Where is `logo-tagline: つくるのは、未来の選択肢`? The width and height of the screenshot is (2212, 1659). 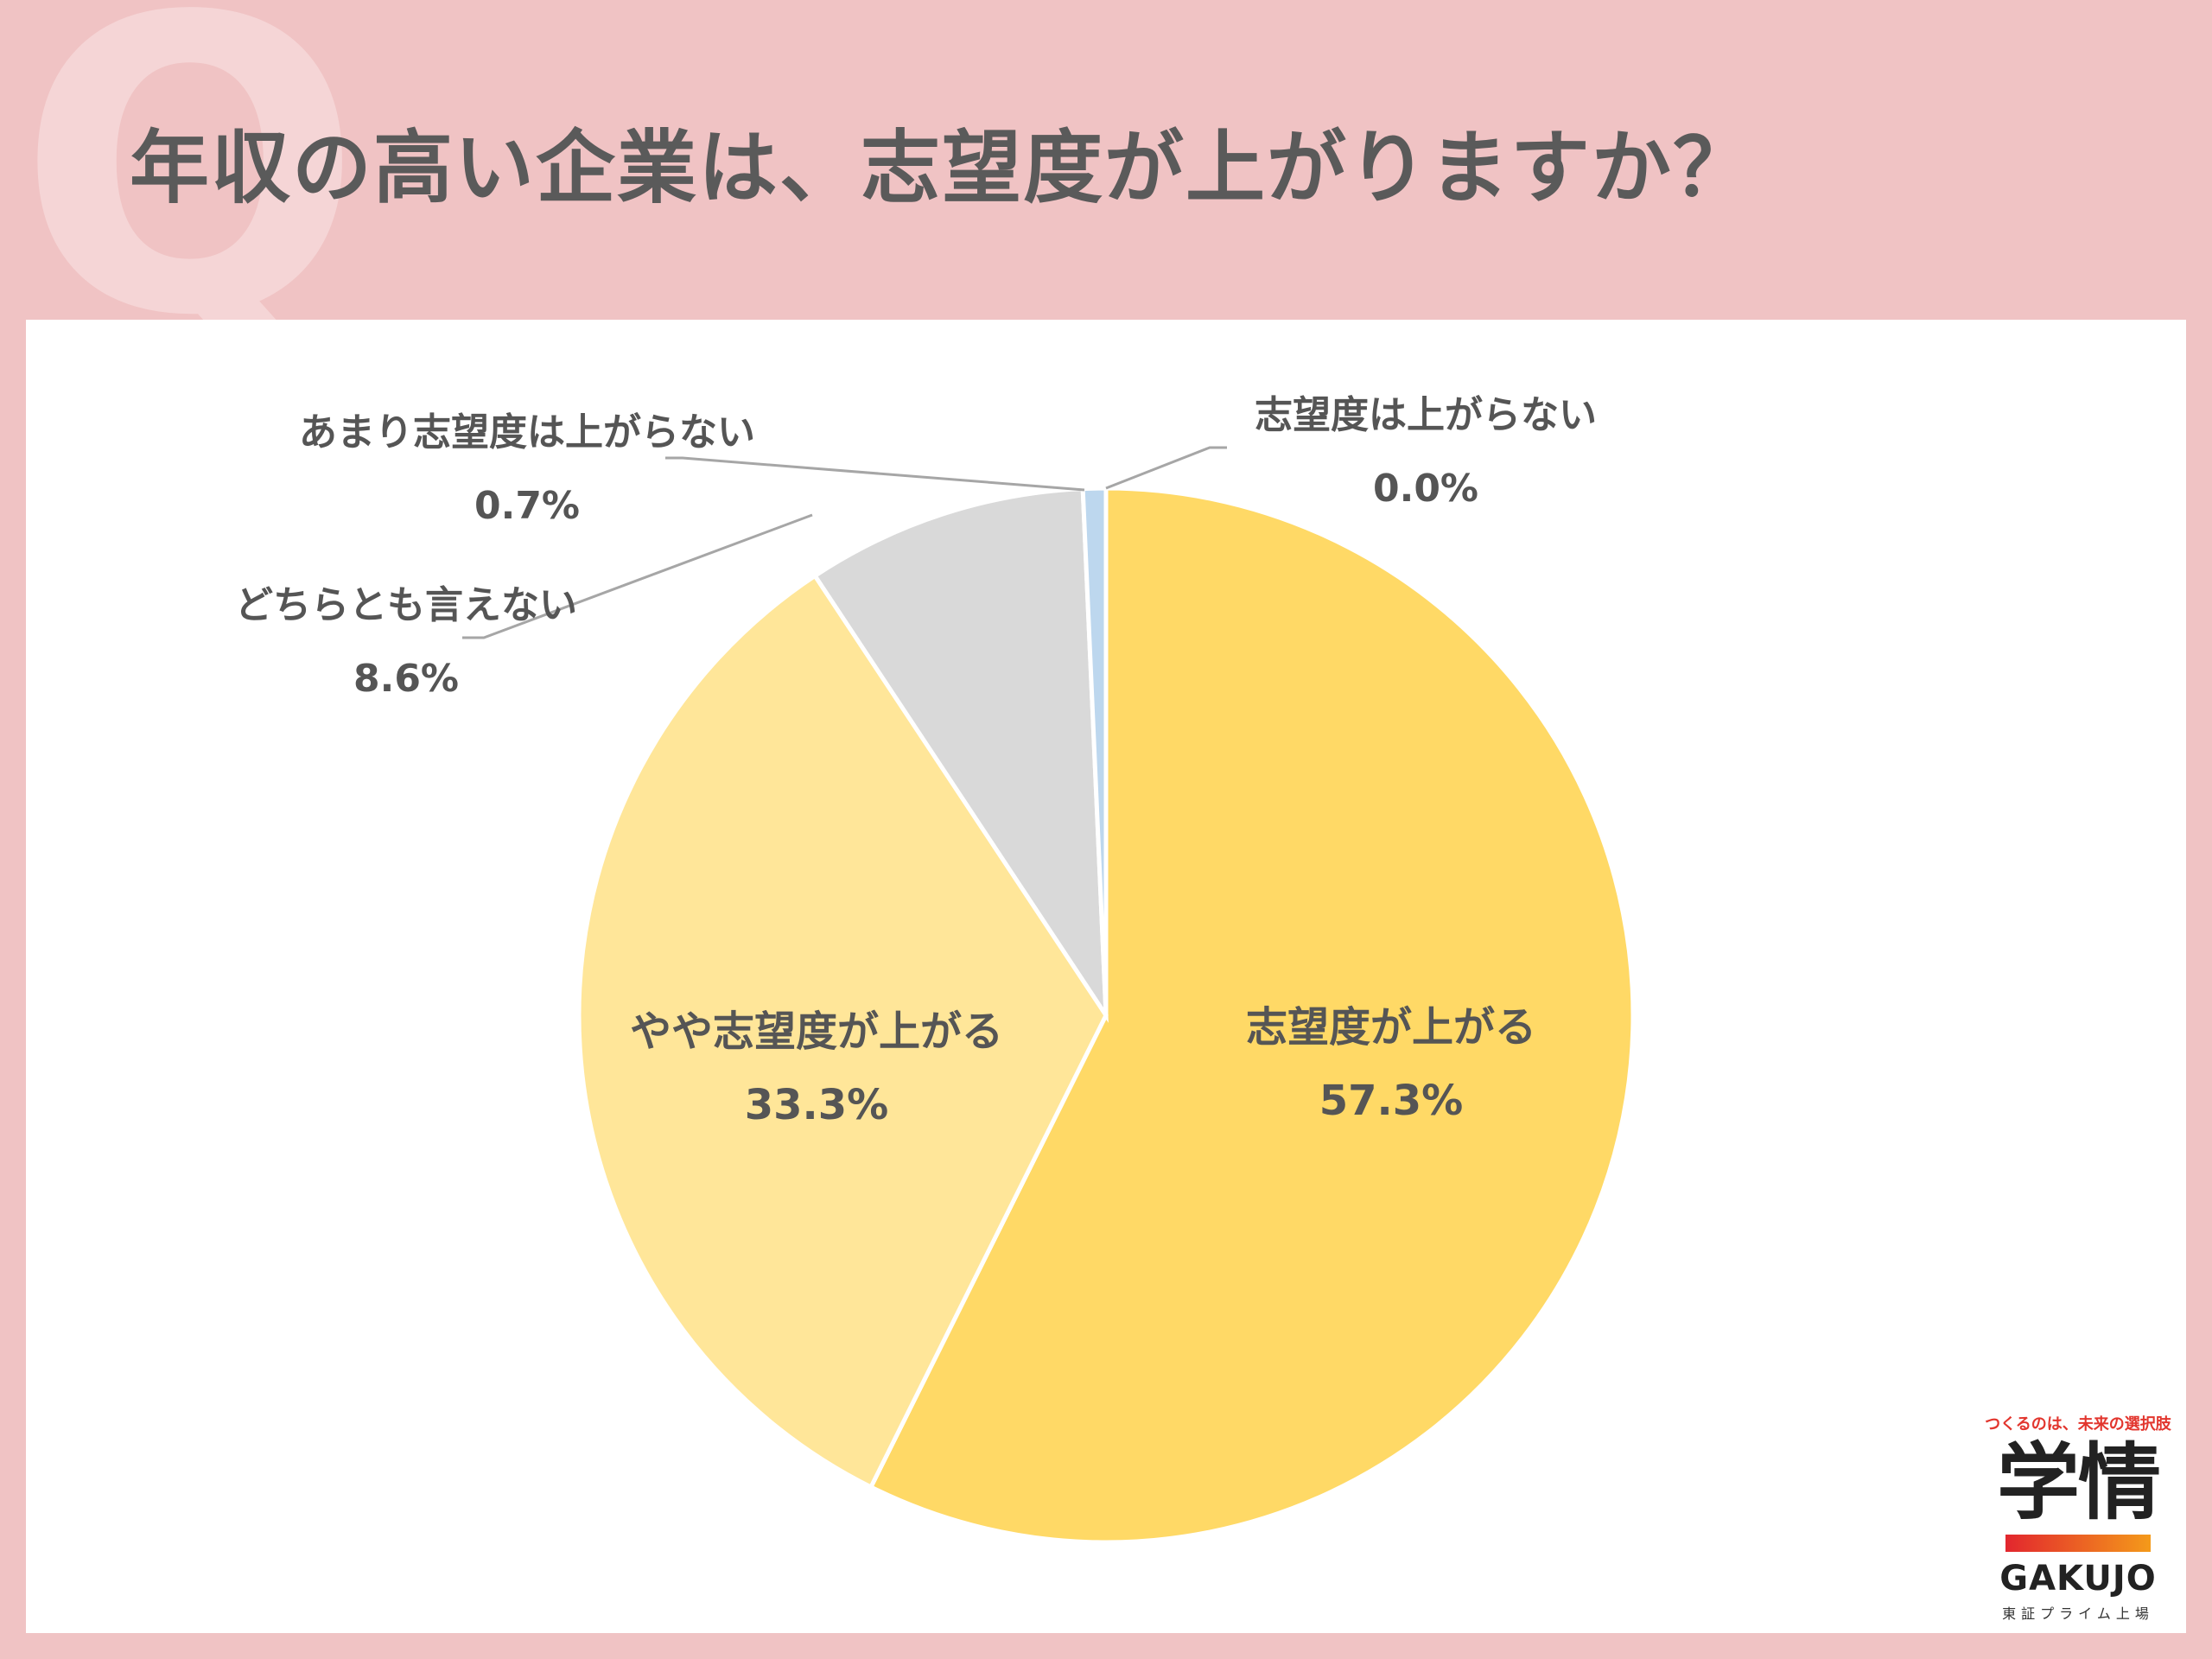 logo-tagline: つくるのは、未来の選択肢 is located at coordinates (2078, 1424).